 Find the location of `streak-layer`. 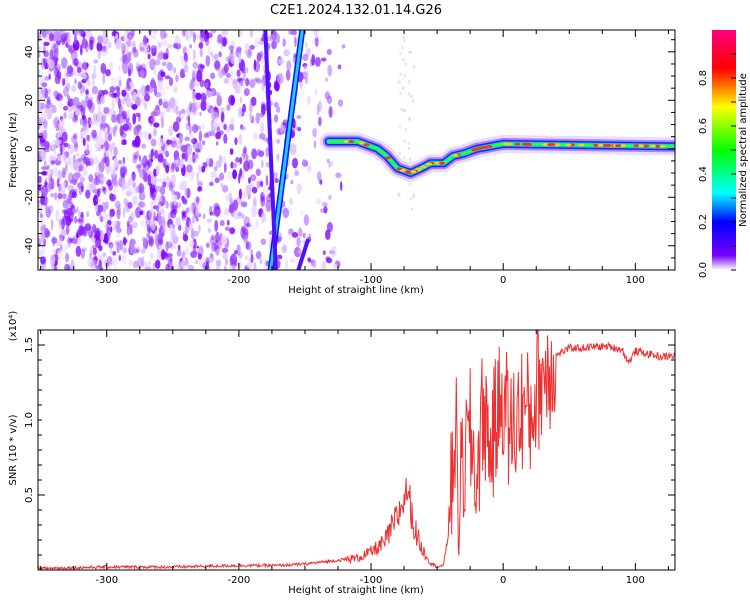

streak-layer is located at coordinates (286, 150).